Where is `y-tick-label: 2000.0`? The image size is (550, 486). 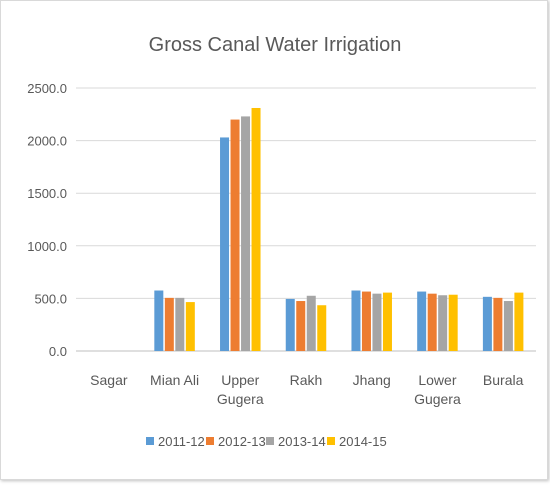
y-tick-label: 2000.0 is located at coordinates (47, 141).